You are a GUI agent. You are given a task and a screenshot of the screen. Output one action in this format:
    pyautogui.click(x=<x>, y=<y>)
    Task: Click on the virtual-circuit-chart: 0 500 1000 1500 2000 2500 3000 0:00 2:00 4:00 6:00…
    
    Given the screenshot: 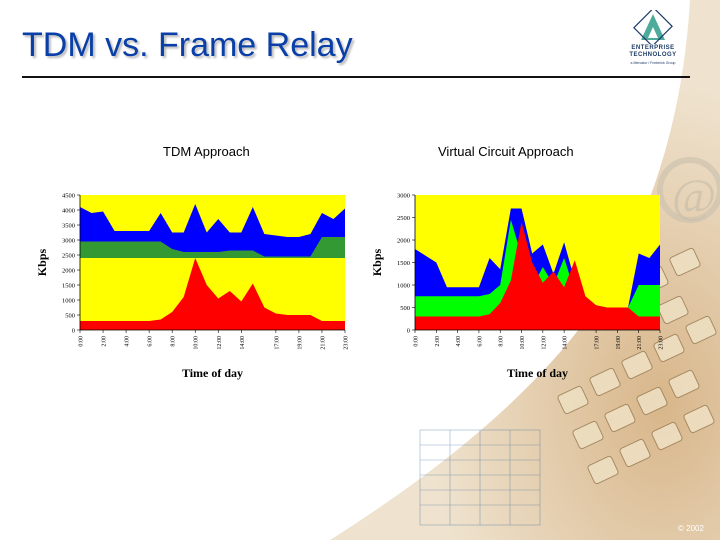 What is the action you would take?
    pyautogui.click(x=517, y=287)
    